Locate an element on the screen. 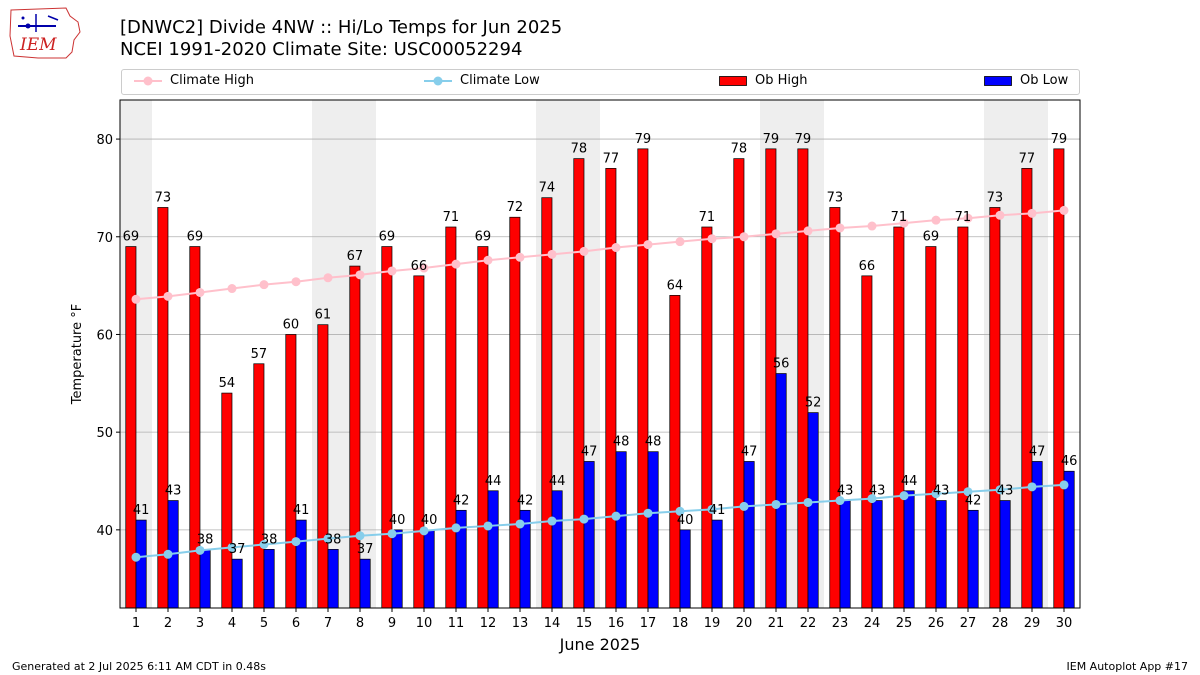 This screenshot has height=675, width=1200. ob-high-label-28: 73 is located at coordinates (995, 197).